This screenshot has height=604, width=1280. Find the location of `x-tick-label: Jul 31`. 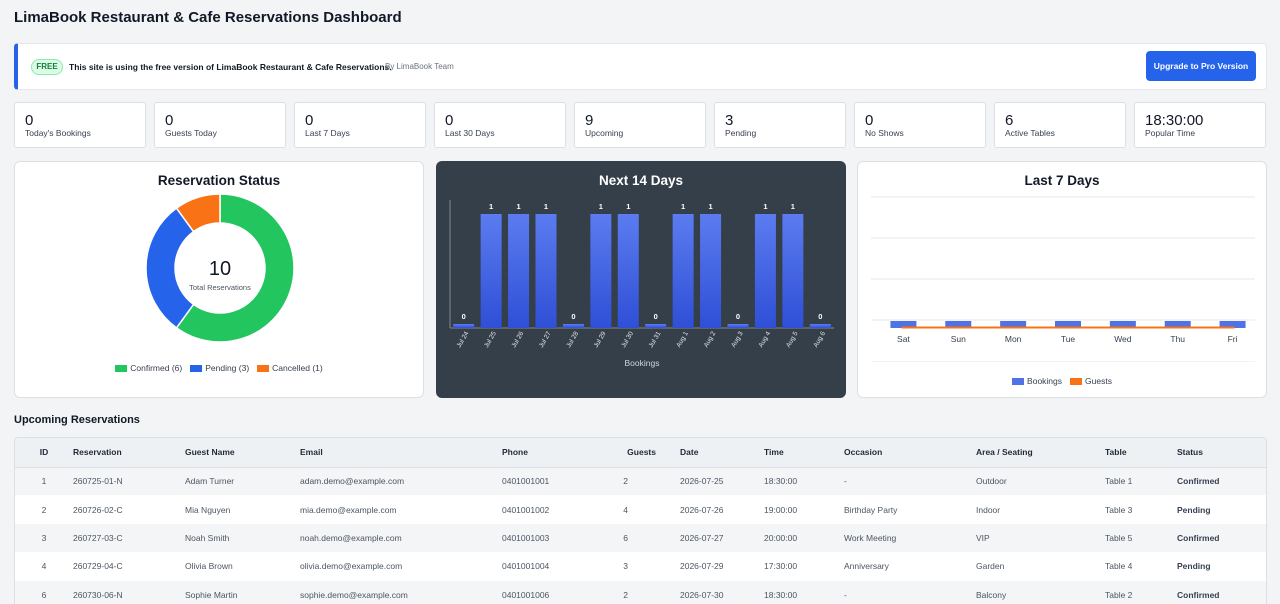

x-tick-label: Jul 31 is located at coordinates (655, 339).